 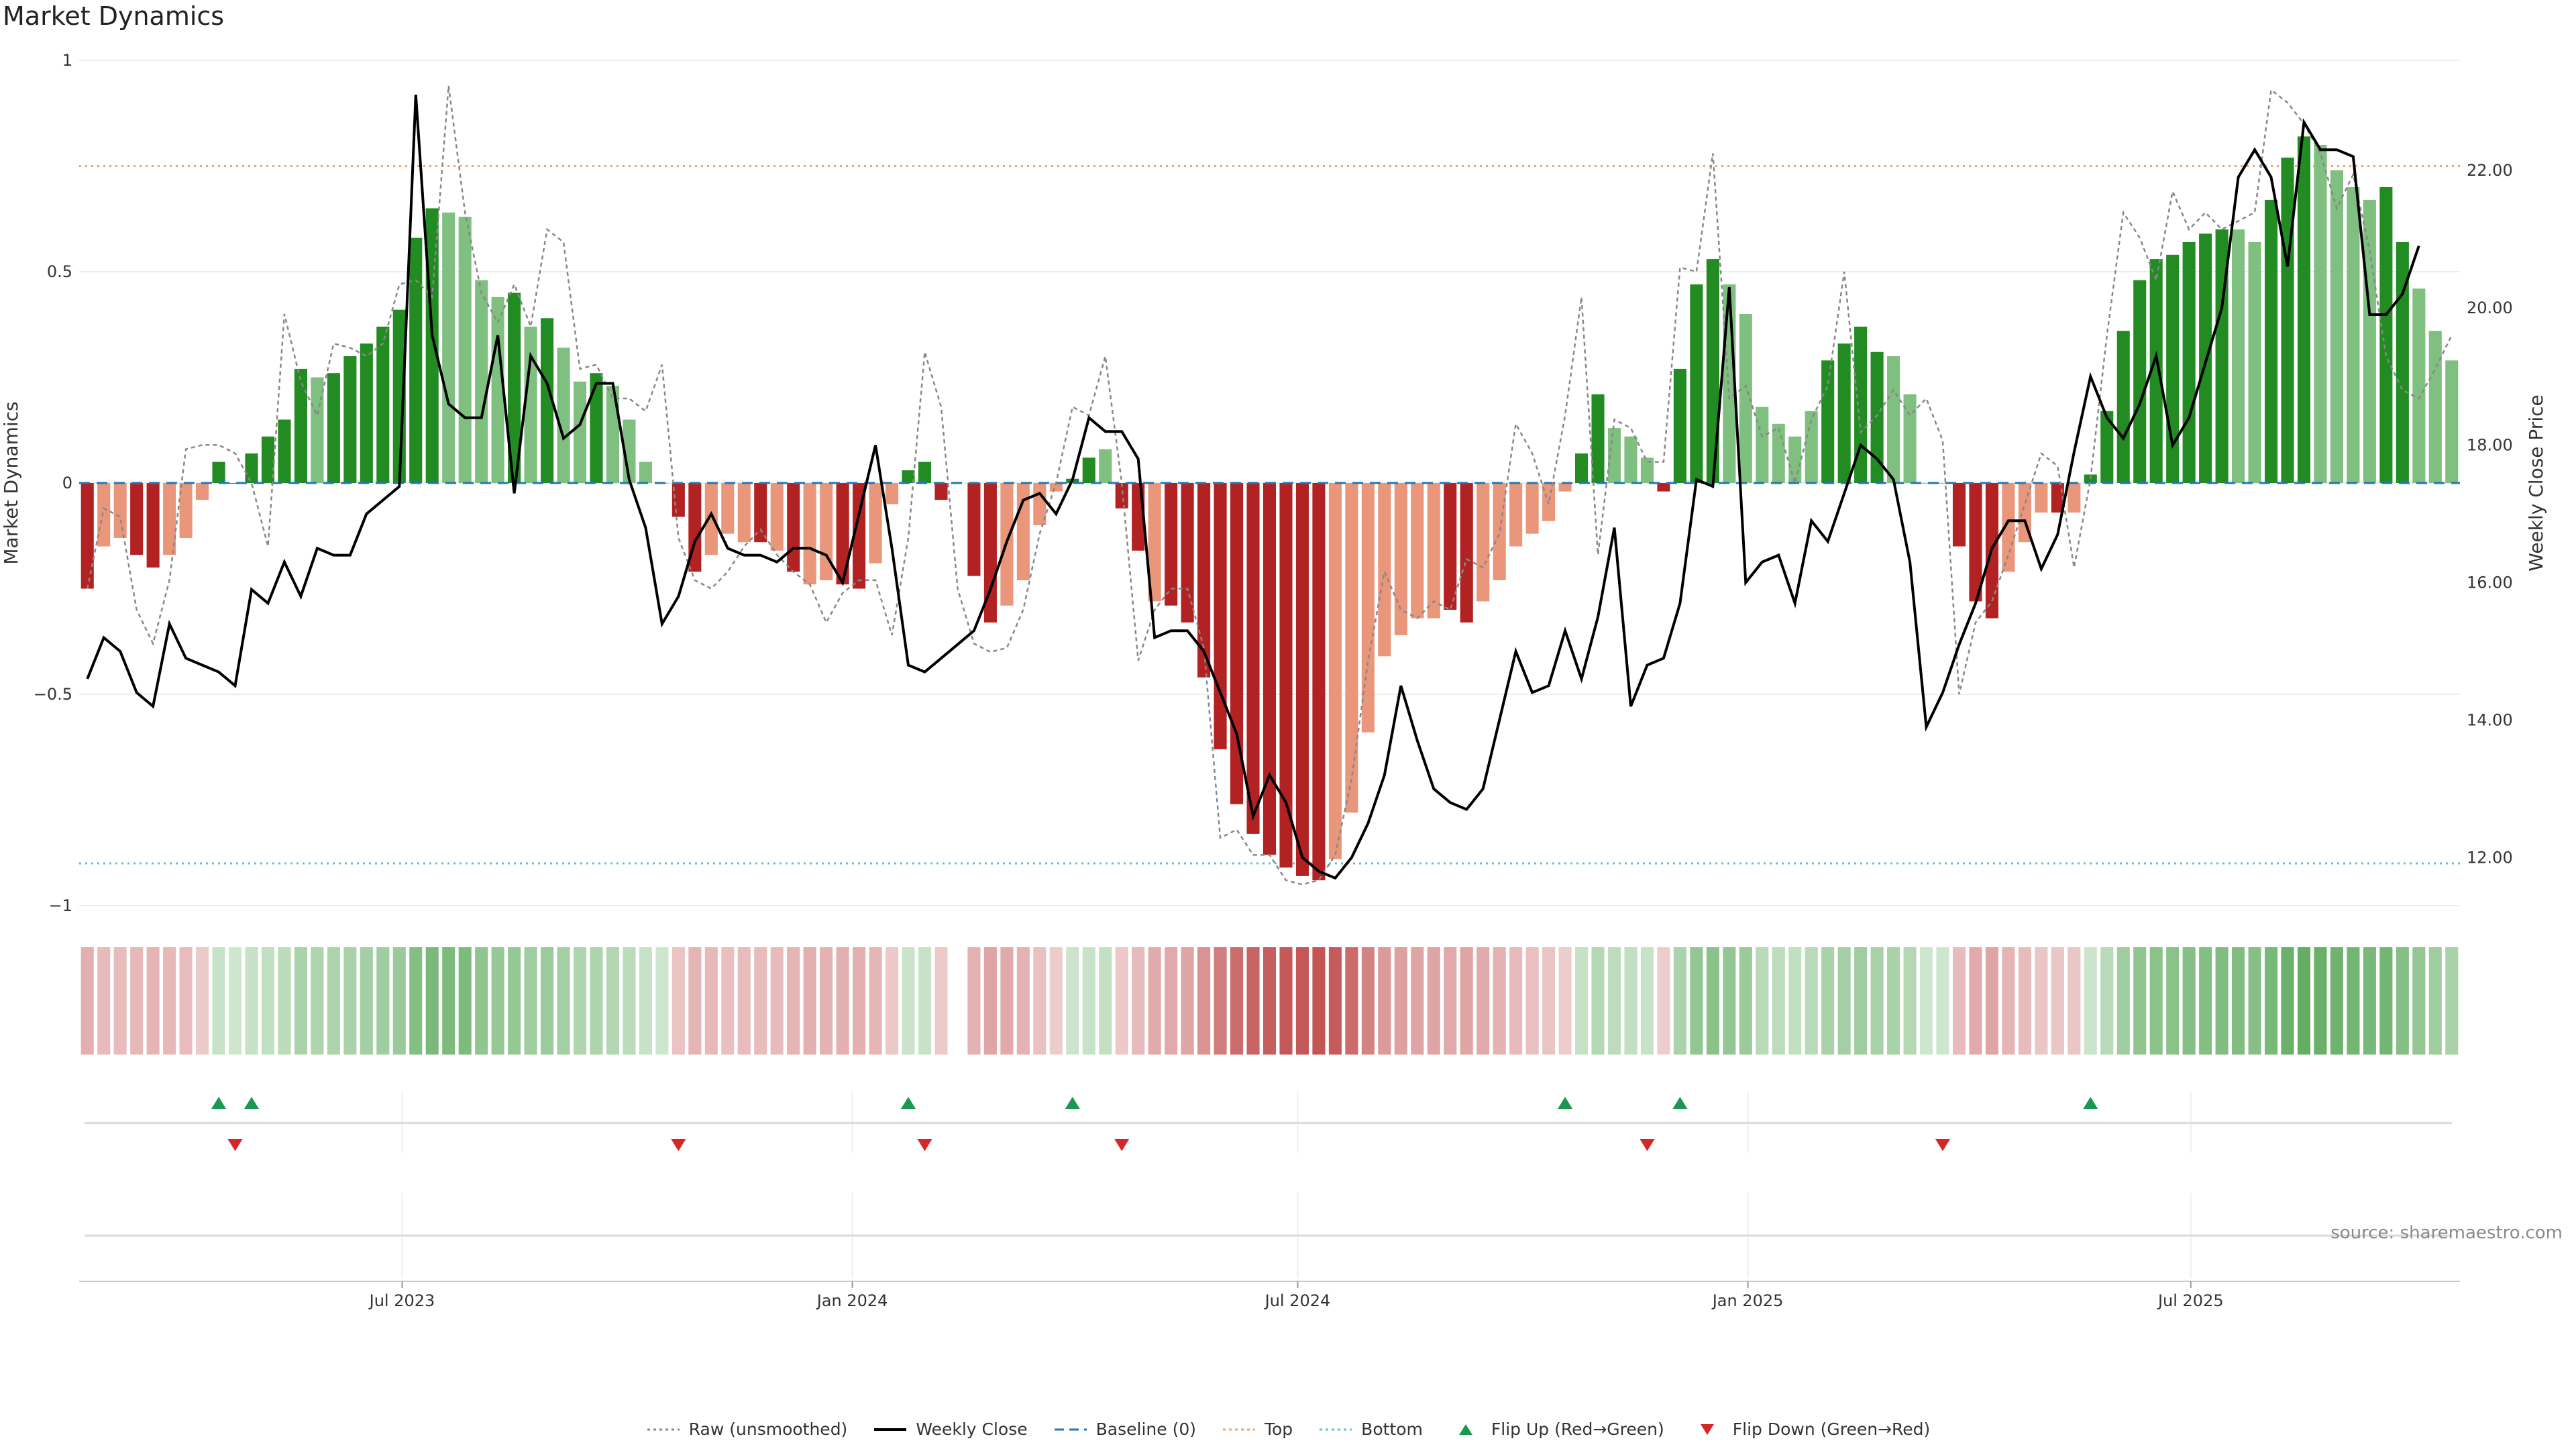 What do you see at coordinates (2490, 308) in the screenshot?
I see `y2-tick-label: 20.00` at bounding box center [2490, 308].